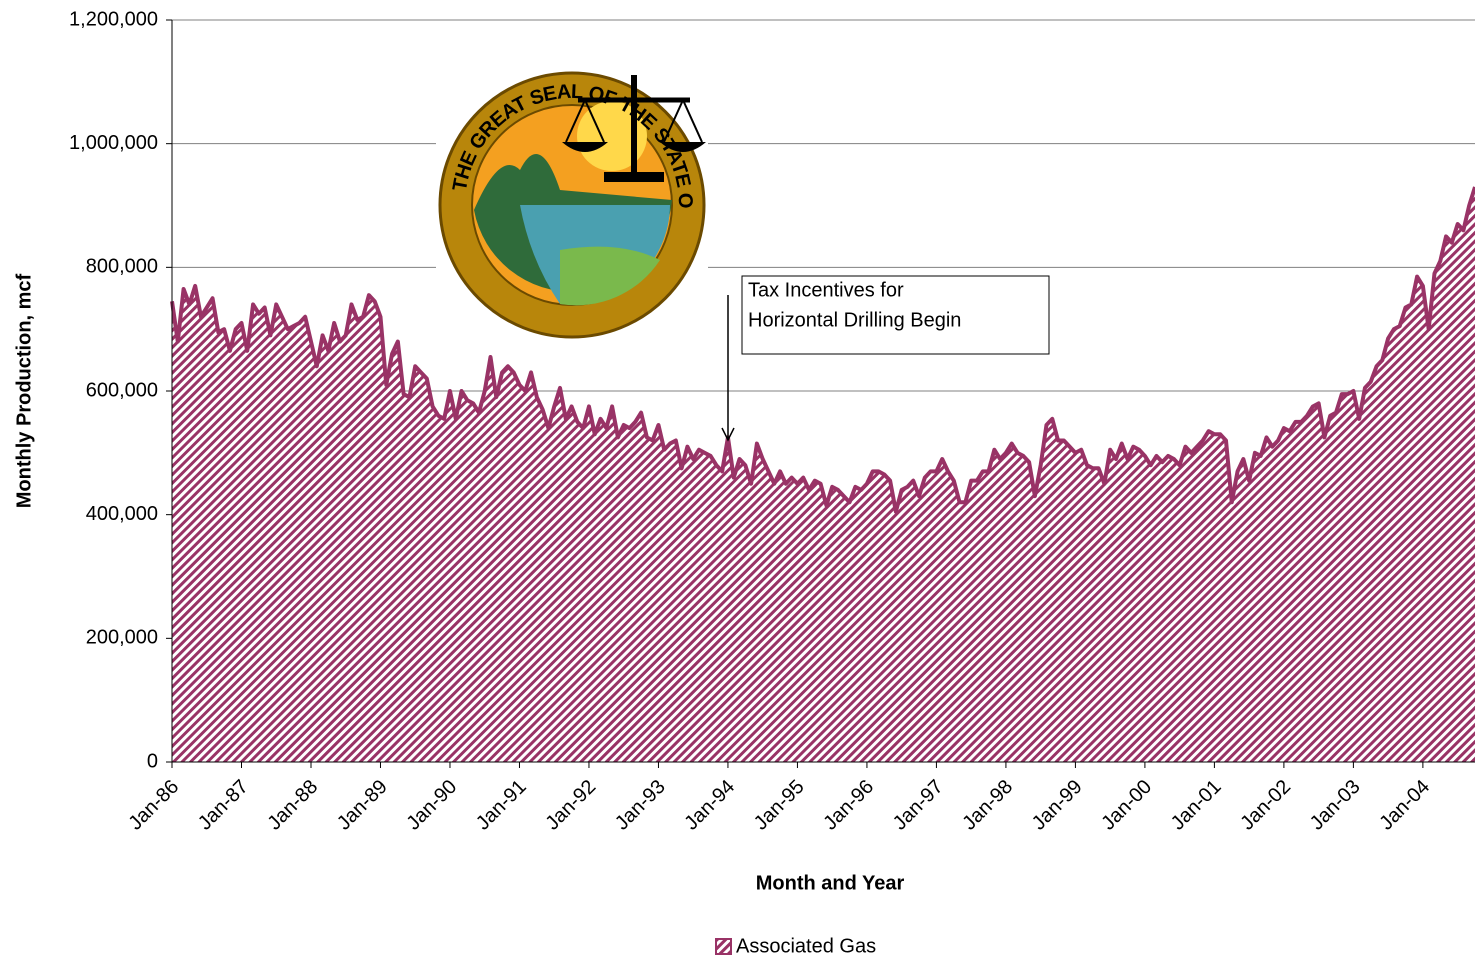 The height and width of the screenshot is (959, 1475). Describe the element at coordinates (830, 883) in the screenshot. I see `x-axis-title: Month and Year` at that location.